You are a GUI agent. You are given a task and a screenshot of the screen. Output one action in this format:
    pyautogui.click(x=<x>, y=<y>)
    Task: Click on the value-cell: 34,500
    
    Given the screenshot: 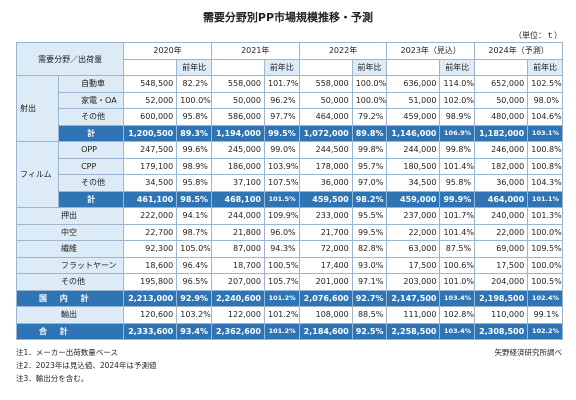 What is the action you would take?
    pyautogui.click(x=413, y=183)
    